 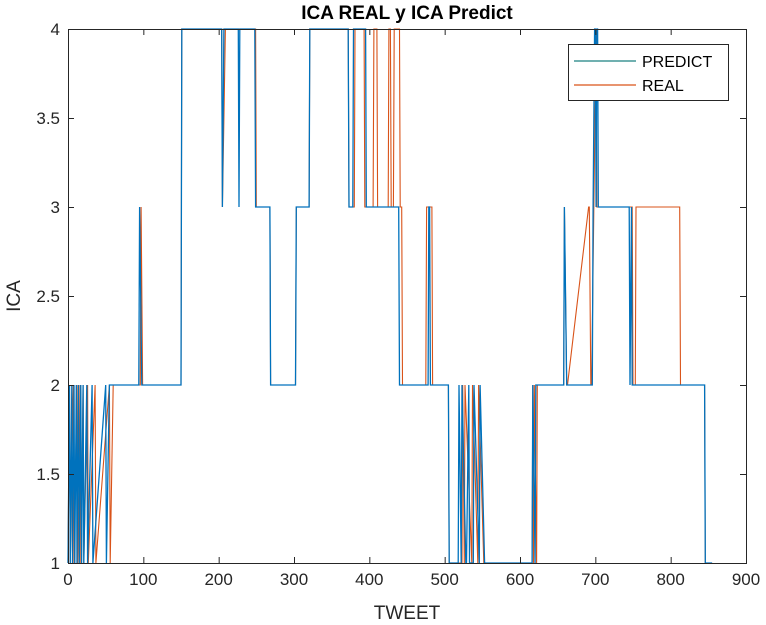 What do you see at coordinates (48, 296) in the screenshot?
I see `y-tick-label: 2.5` at bounding box center [48, 296].